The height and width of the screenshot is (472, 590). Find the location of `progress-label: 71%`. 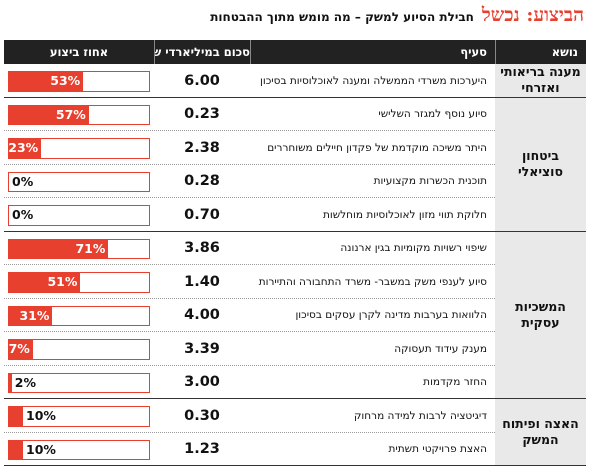

progress-label: 71% is located at coordinates (90, 248).